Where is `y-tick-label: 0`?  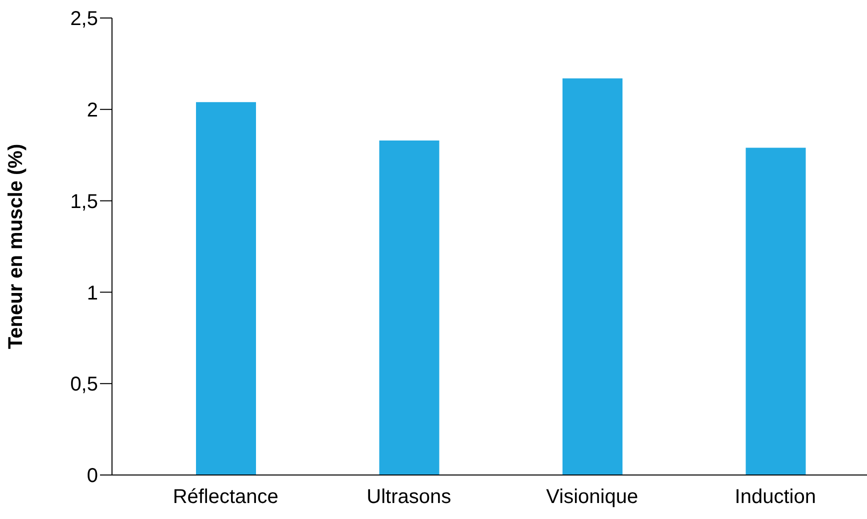 y-tick-label: 0 is located at coordinates (92, 476).